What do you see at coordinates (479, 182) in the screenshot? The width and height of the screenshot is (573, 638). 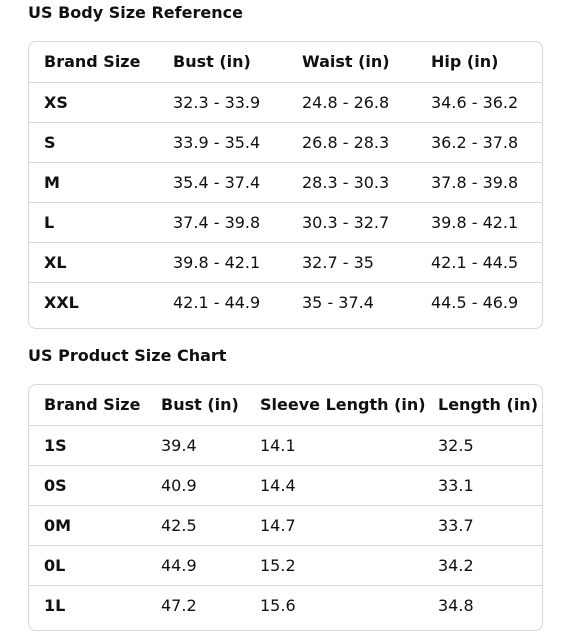 I see `table-cell: 37.8 - 39.8` at bounding box center [479, 182].